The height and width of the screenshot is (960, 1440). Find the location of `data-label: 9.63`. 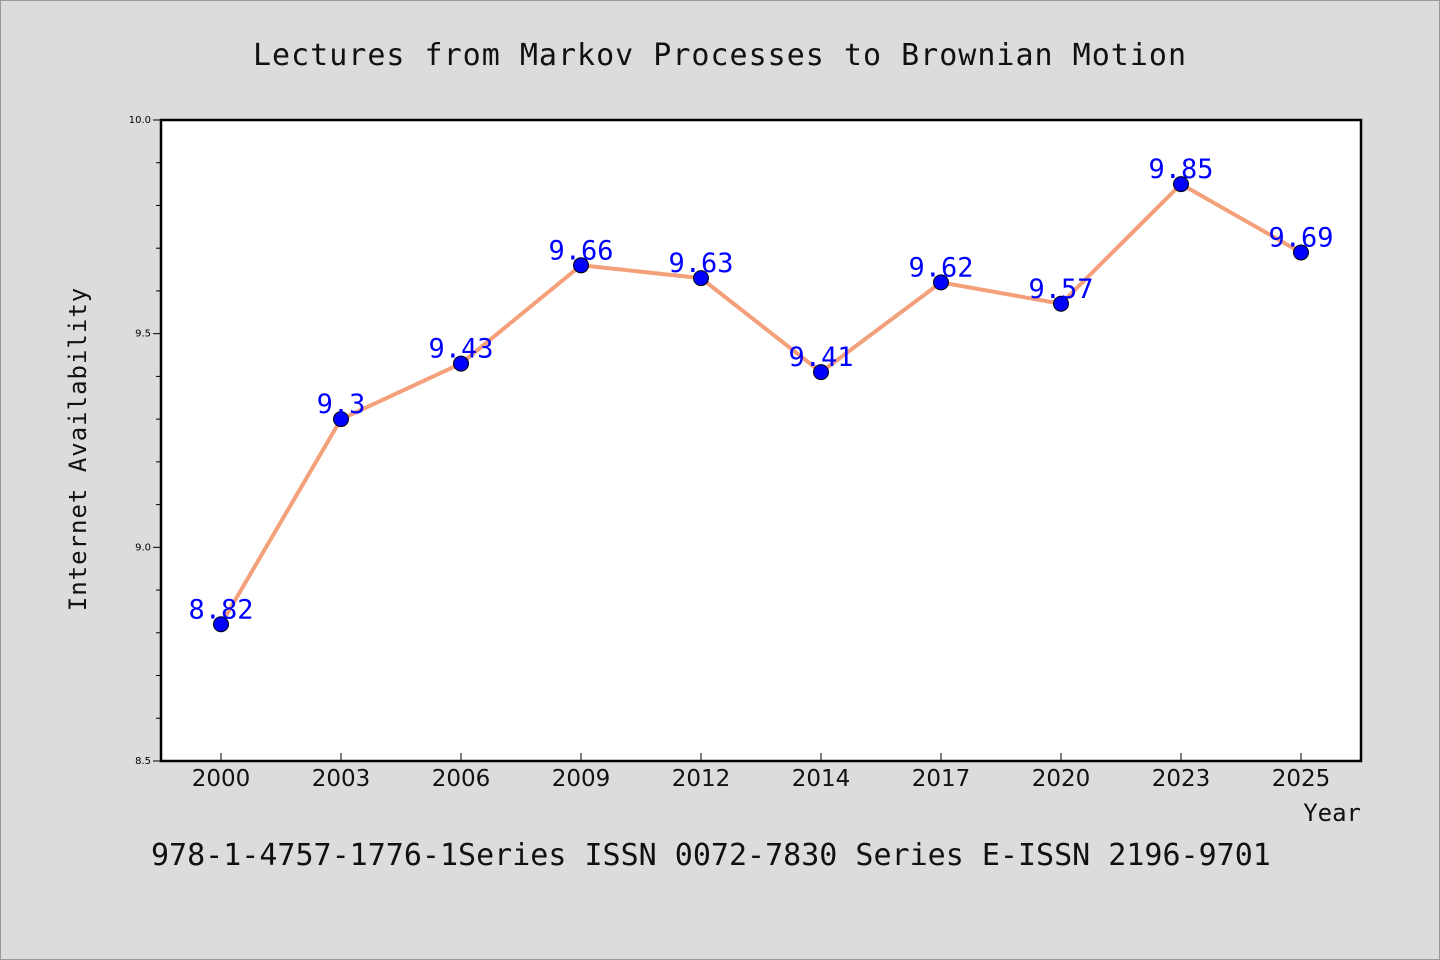

data-label: 9.63 is located at coordinates (700, 263).